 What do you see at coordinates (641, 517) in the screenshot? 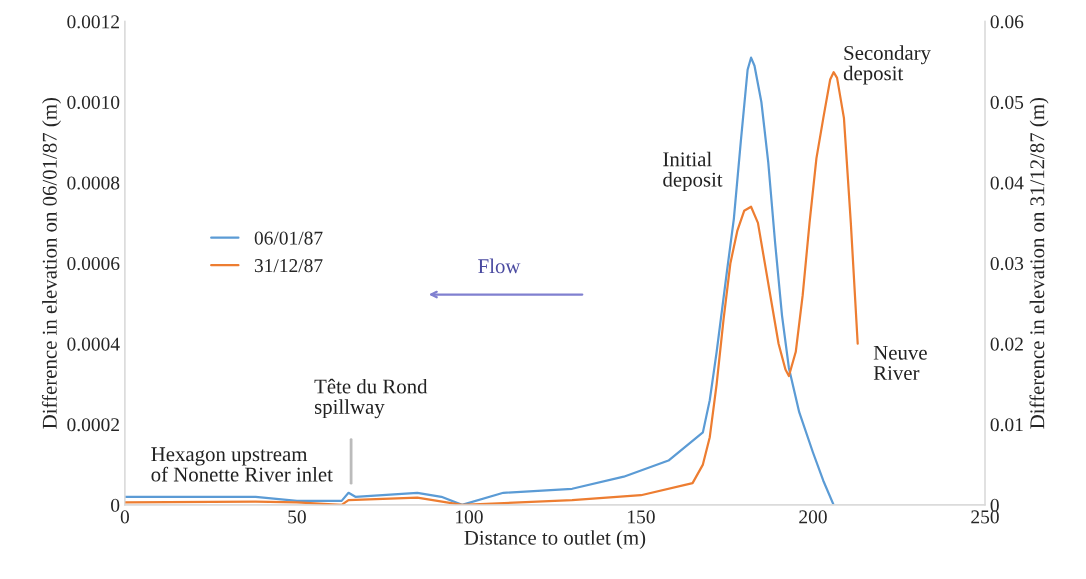
I see `x-tick-label: 150` at bounding box center [641, 517].